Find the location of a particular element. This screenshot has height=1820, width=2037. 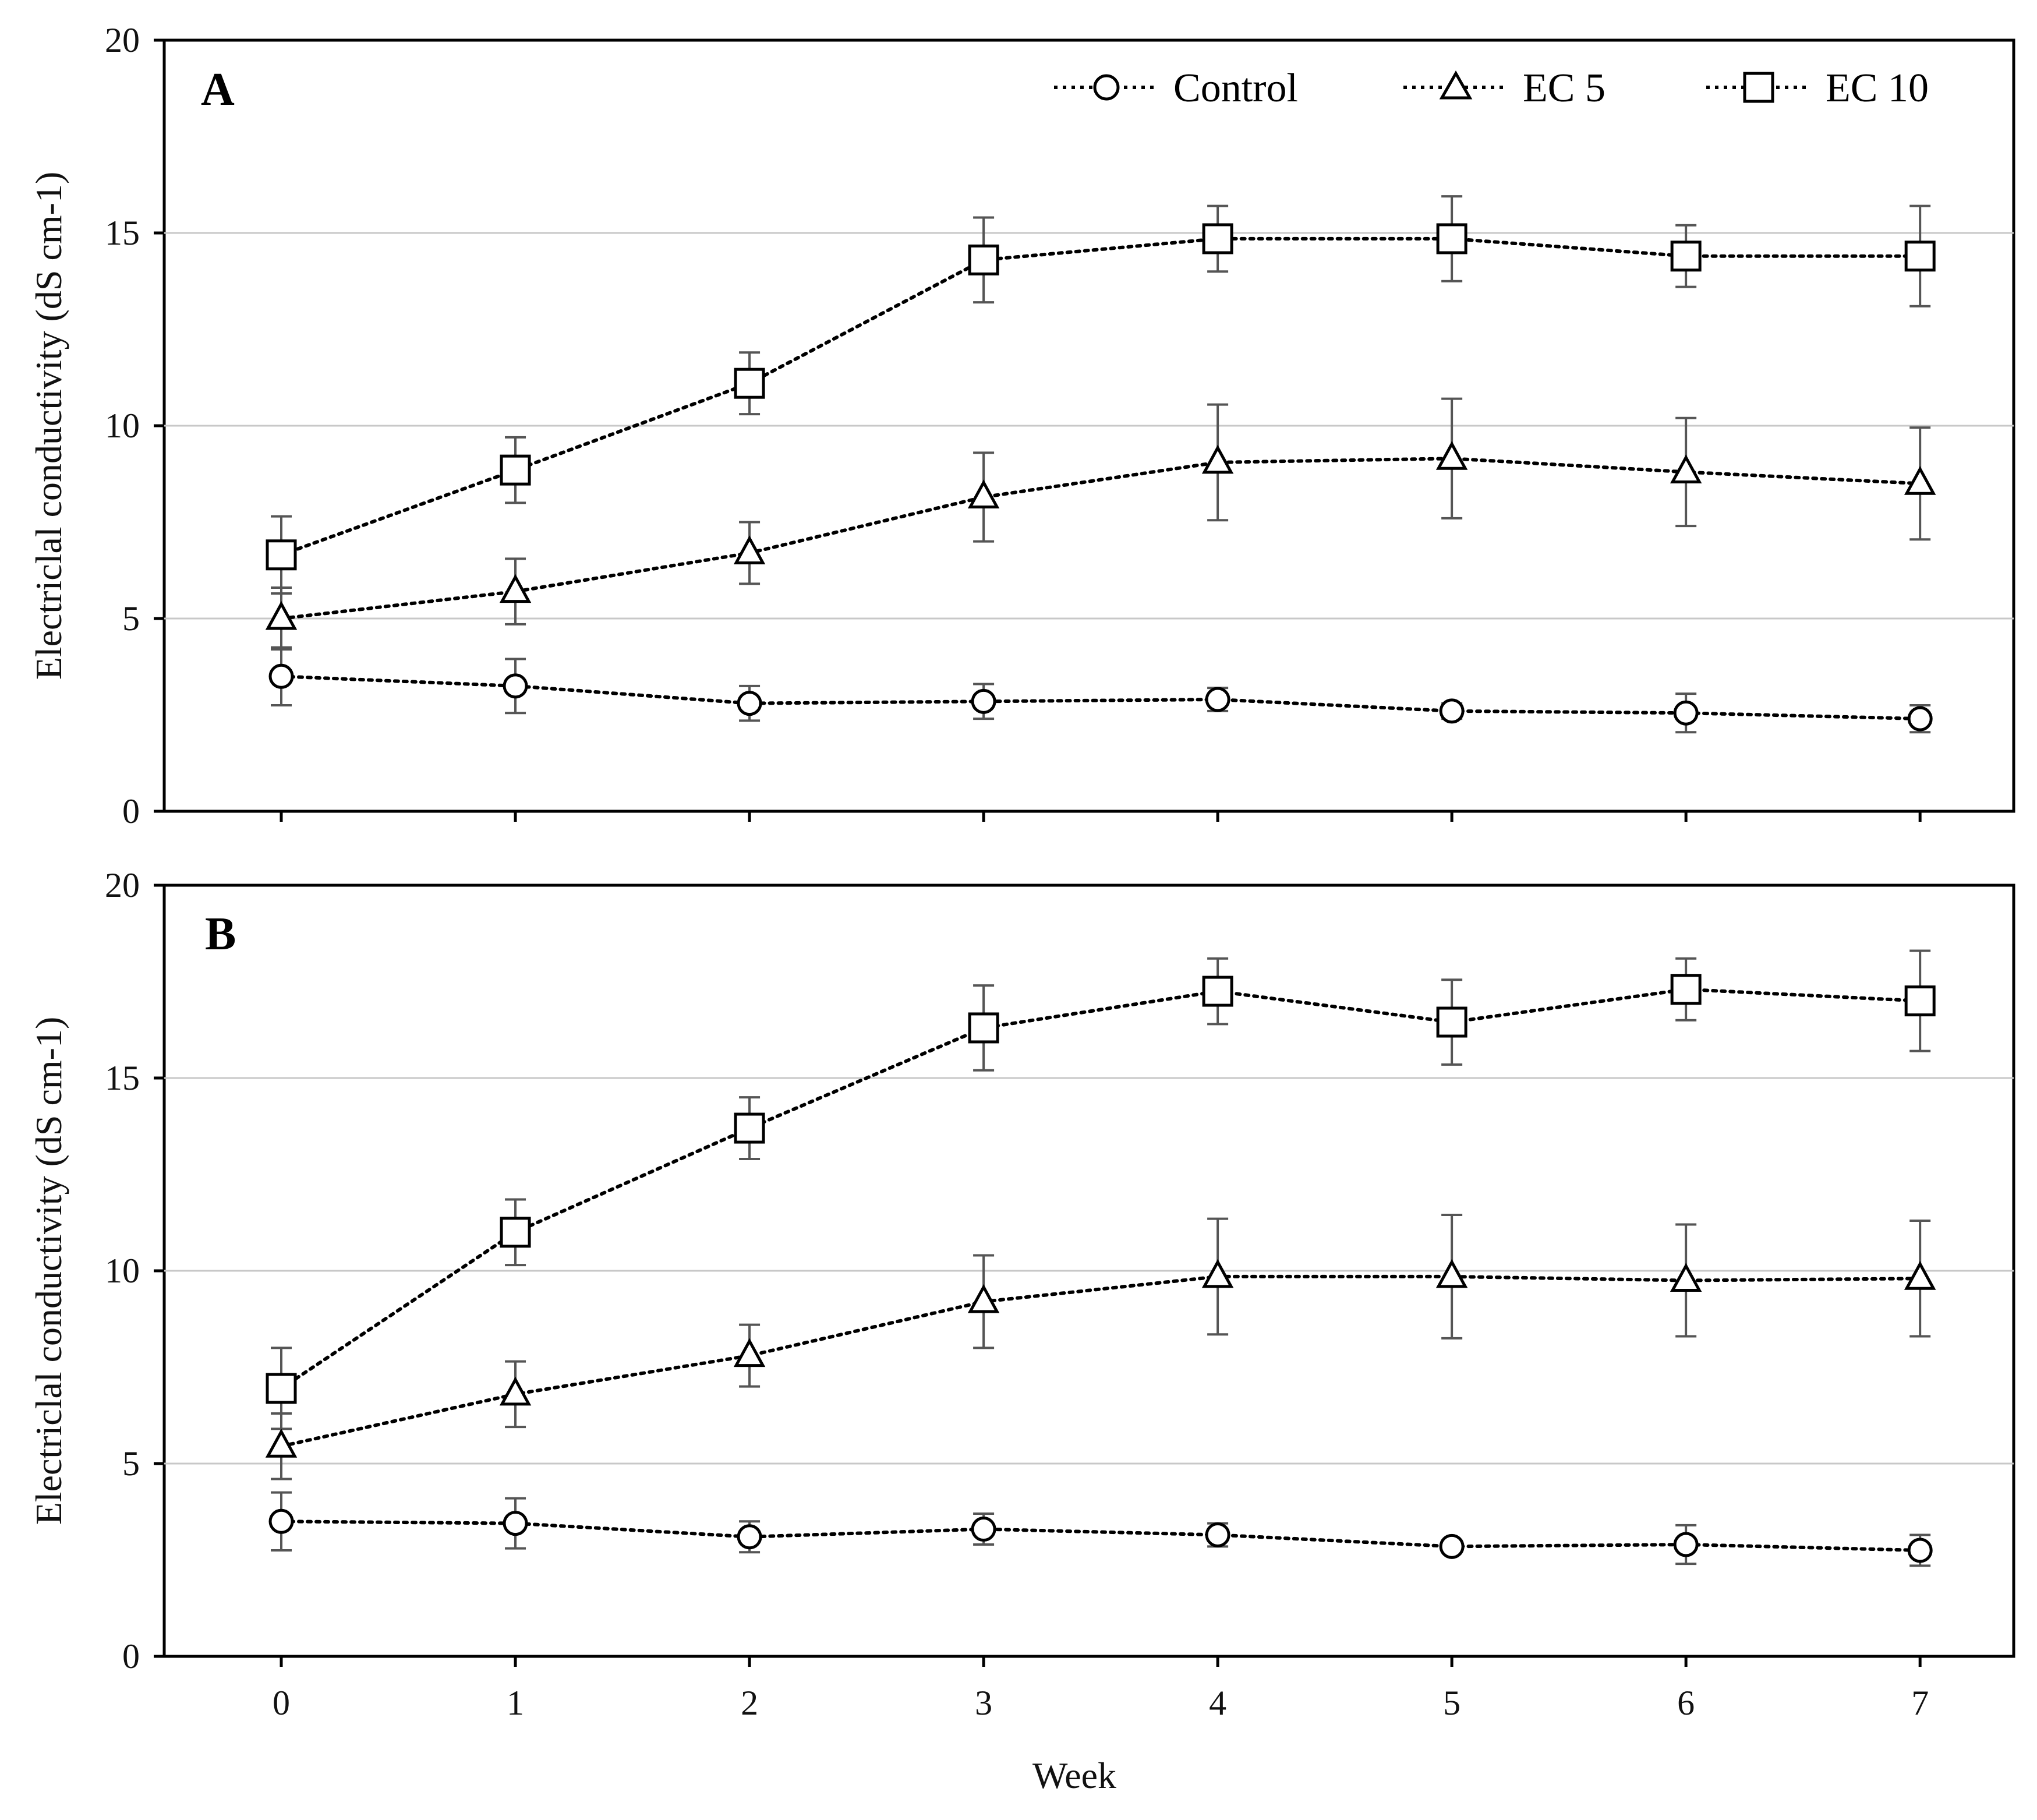

legend-ec10-label: EC 10 is located at coordinates (1877, 88).